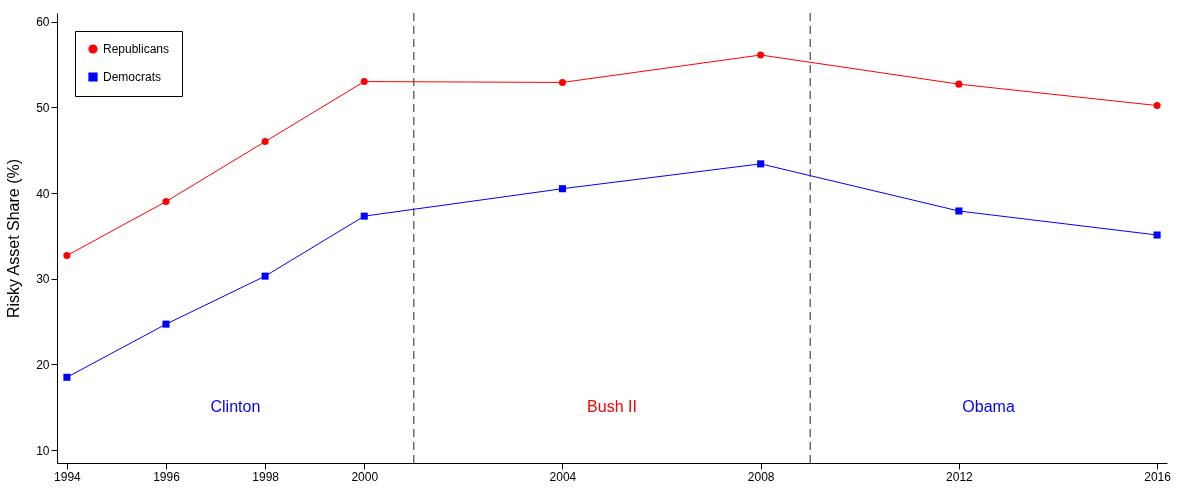 The image size is (1198, 497). What do you see at coordinates (43, 364) in the screenshot?
I see `y-tick-label: 20` at bounding box center [43, 364].